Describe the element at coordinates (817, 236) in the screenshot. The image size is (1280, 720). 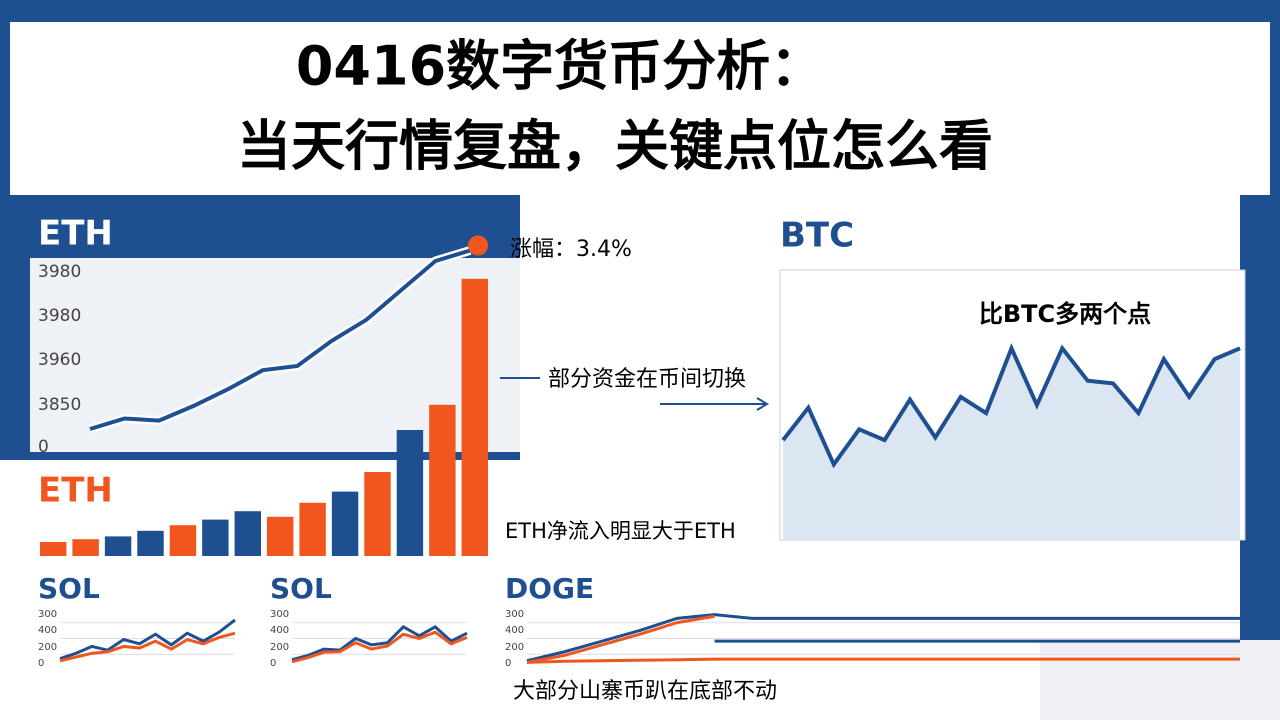
I see `chart-title: BTC` at that location.